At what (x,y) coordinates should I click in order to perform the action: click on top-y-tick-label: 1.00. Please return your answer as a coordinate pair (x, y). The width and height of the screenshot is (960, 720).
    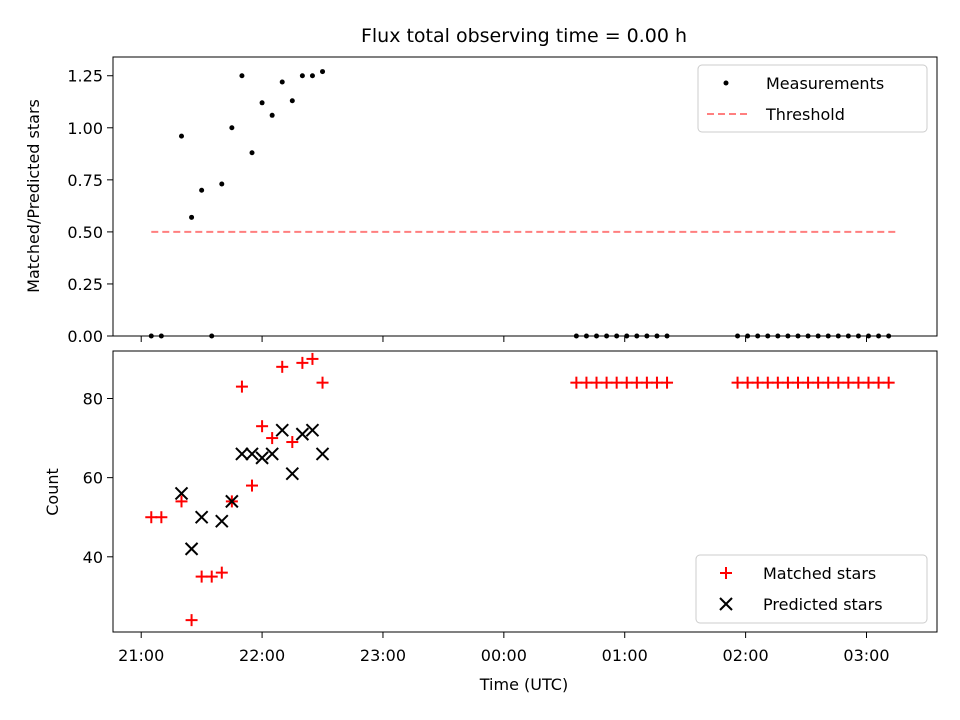
    Looking at the image, I should click on (85, 128).